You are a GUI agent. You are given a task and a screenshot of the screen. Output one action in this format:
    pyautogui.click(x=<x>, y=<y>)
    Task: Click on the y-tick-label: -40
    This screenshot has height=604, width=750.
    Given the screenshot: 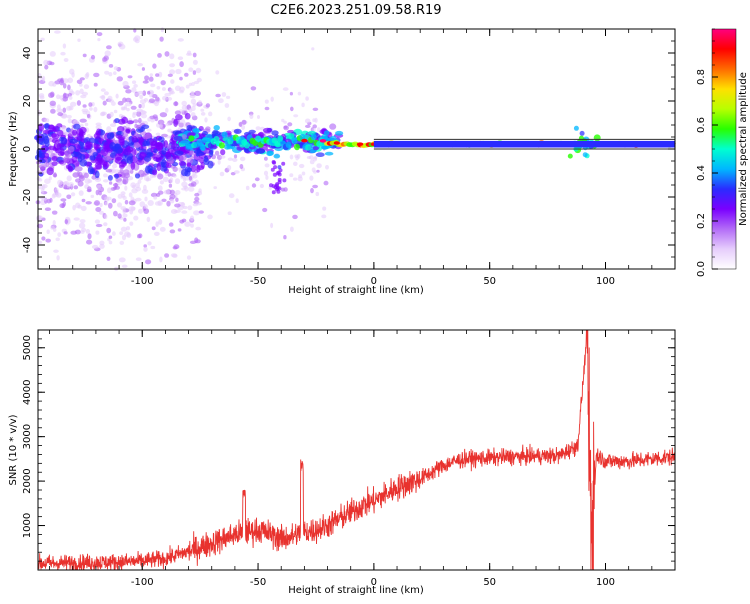 What is the action you would take?
    pyautogui.click(x=27, y=245)
    